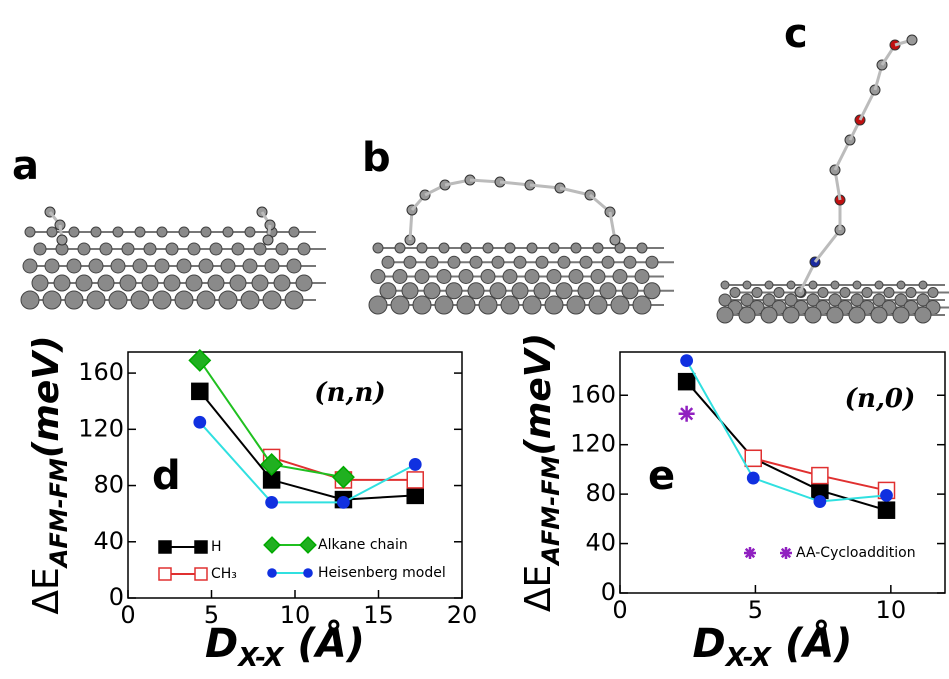  Describe the element at coordinates (538, 394) in the screenshot. I see `y-axis-label-part: (meV)` at that location.